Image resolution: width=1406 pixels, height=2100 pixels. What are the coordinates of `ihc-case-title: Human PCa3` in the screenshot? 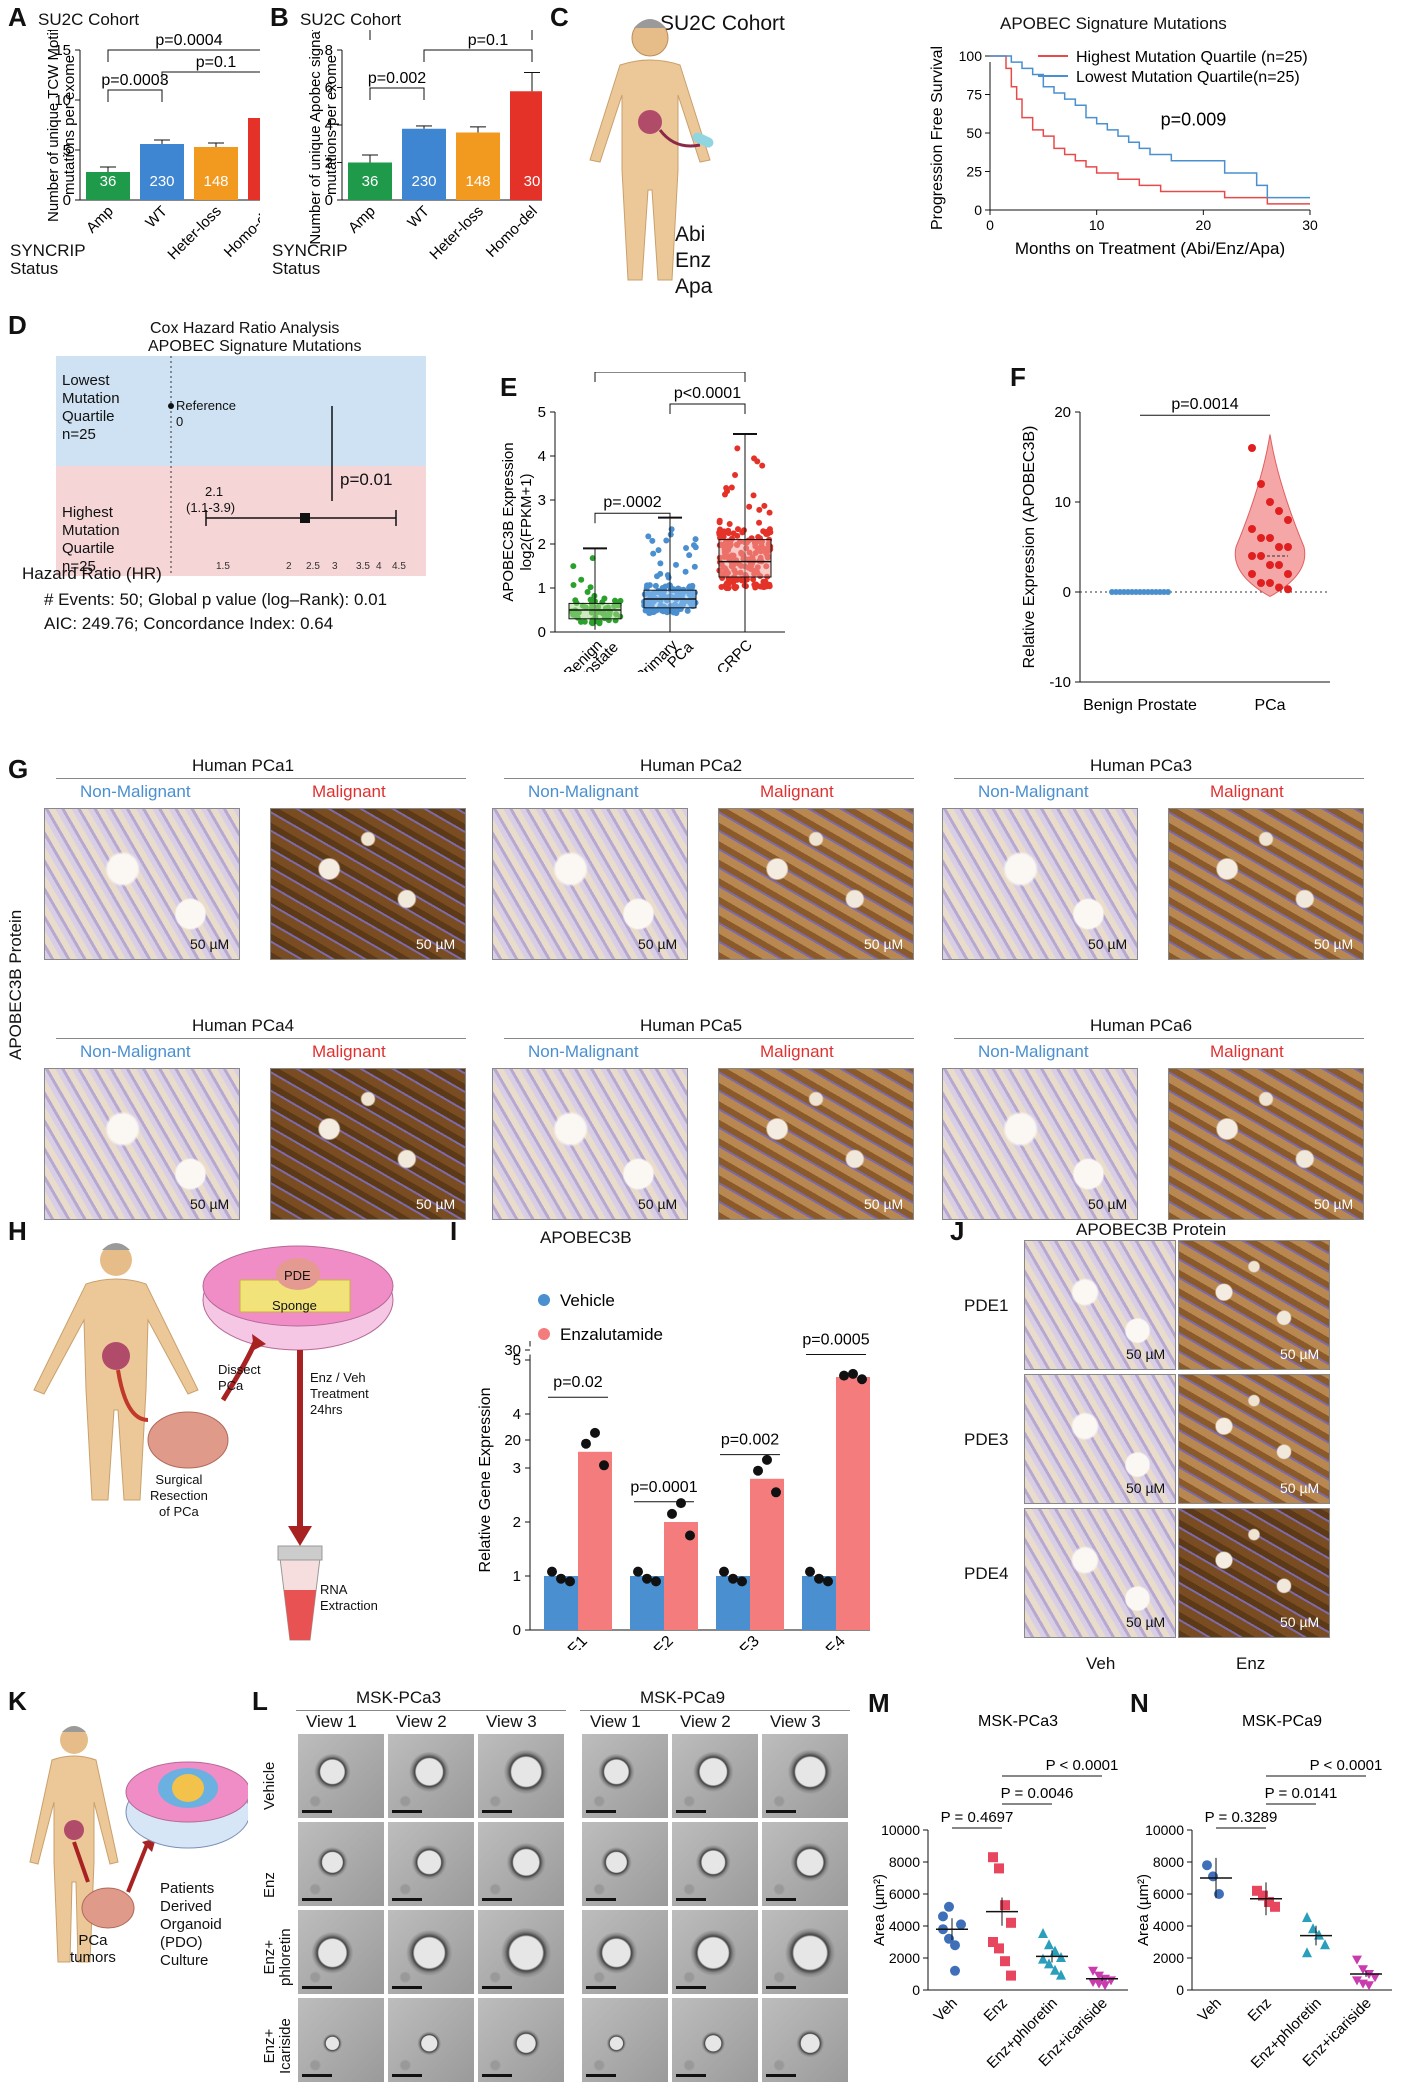 It's located at (1141, 765).